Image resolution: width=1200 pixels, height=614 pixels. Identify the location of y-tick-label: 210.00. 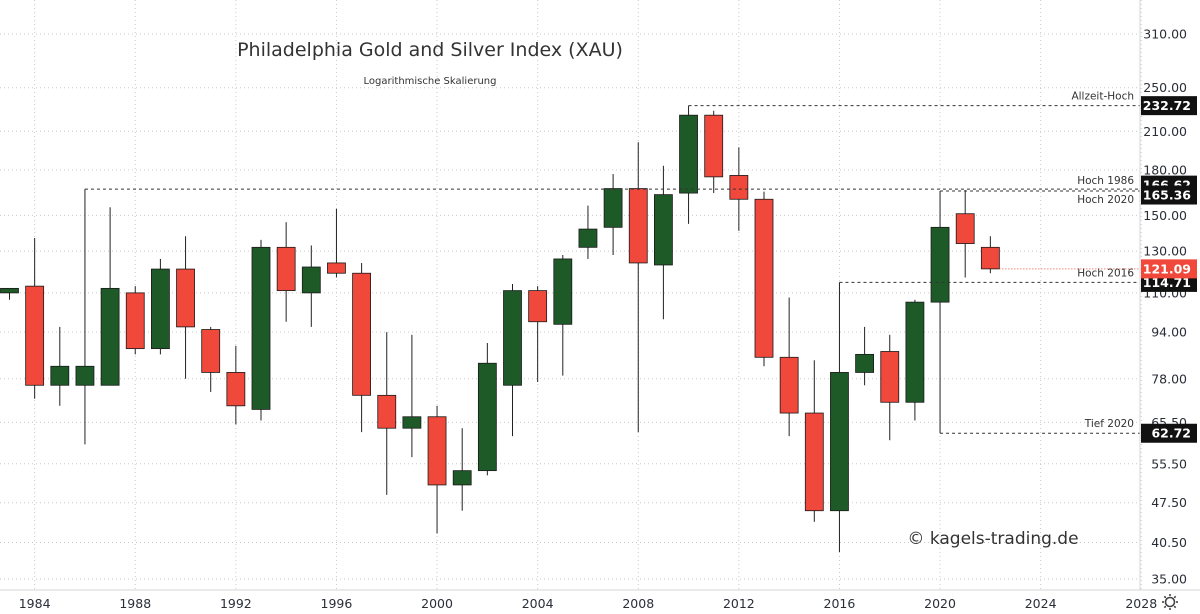
(1165, 131).